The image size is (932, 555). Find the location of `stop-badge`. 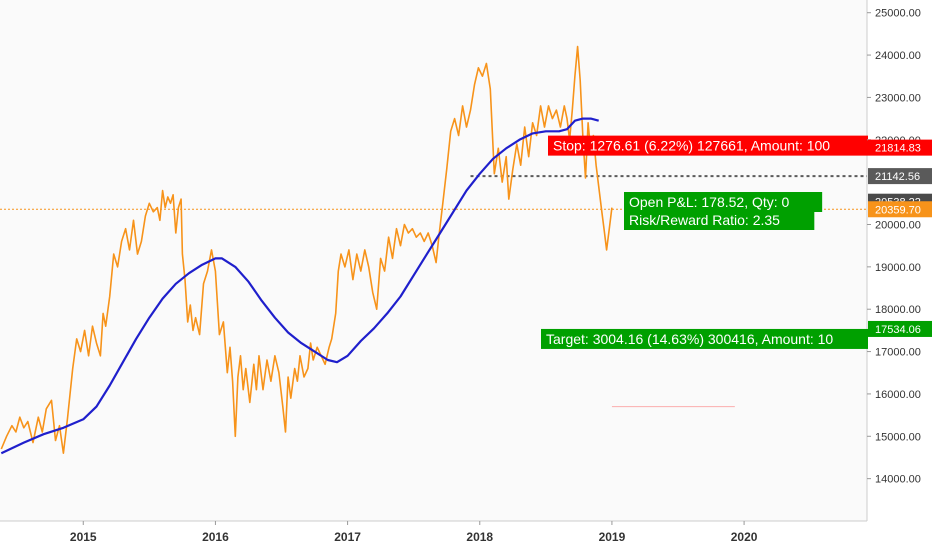

stop-badge is located at coordinates (900, 147).